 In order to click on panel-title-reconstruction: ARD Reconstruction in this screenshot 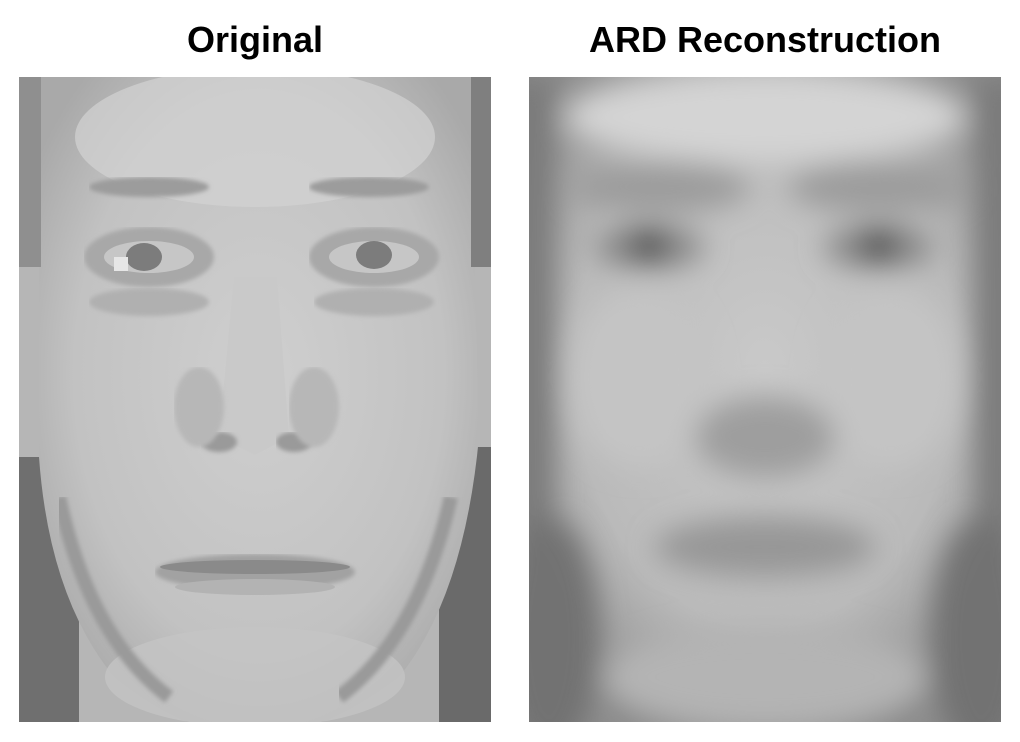, I will do `click(765, 39)`.